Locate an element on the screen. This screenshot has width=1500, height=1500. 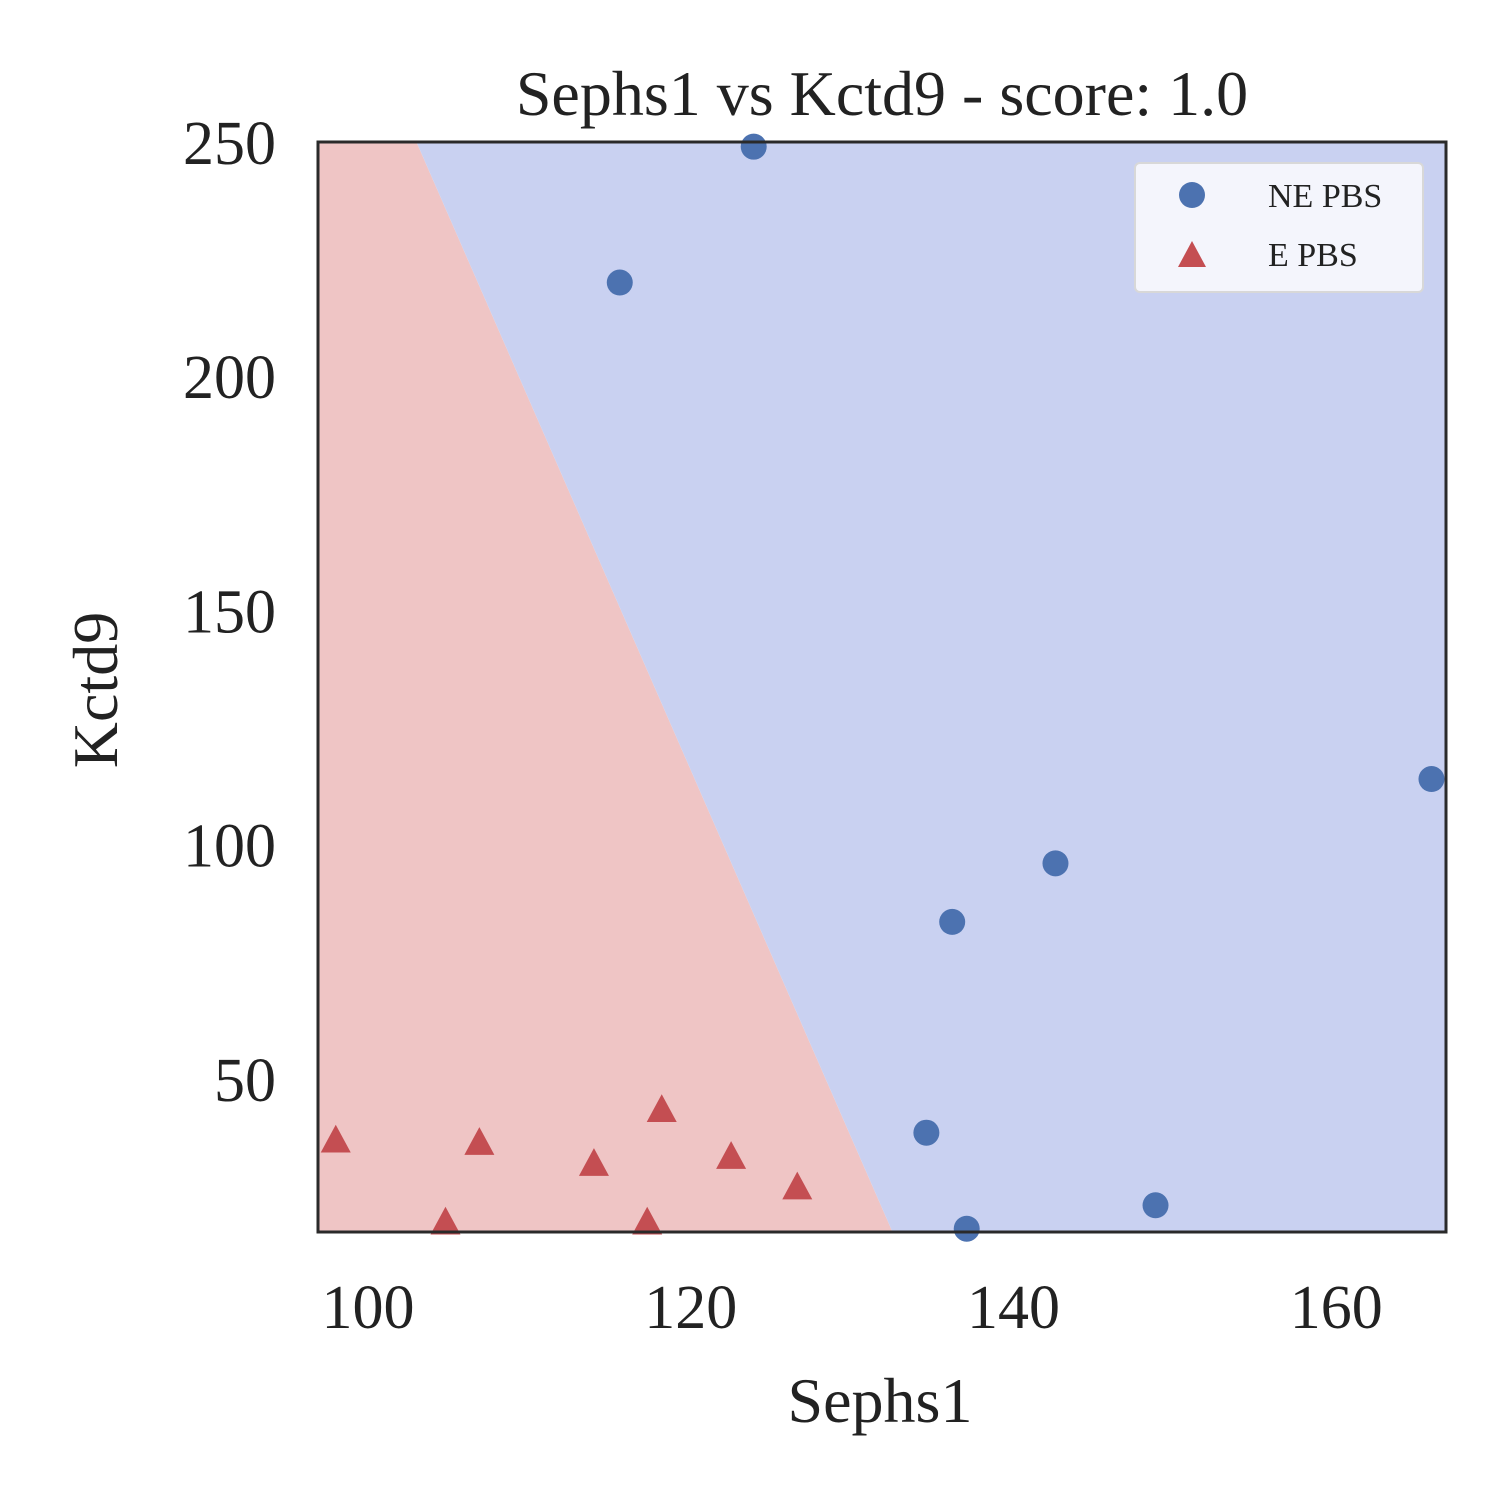
legend: NE PBS E PBS is located at coordinates (1279, 227).